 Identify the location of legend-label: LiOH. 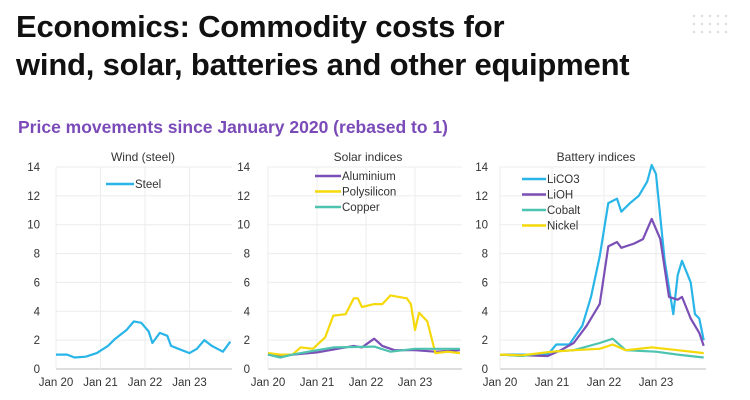
(560, 196).